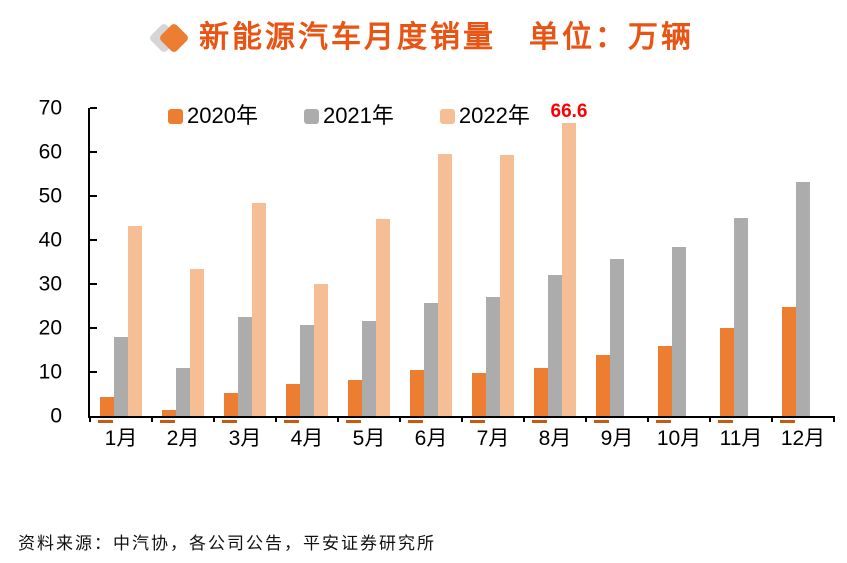  What do you see at coordinates (569, 111) in the screenshot?
I see `data-label: 66.6` at bounding box center [569, 111].